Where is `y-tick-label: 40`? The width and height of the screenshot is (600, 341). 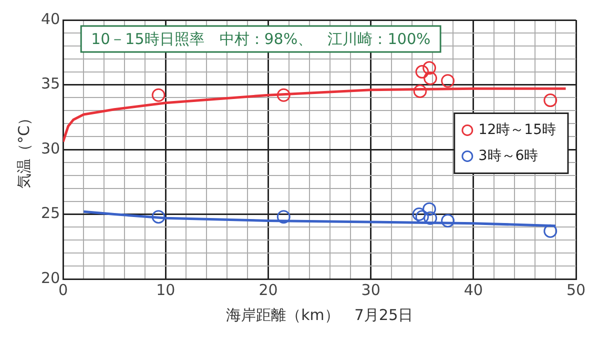 y-tick-label: 40 is located at coordinates (50, 19).